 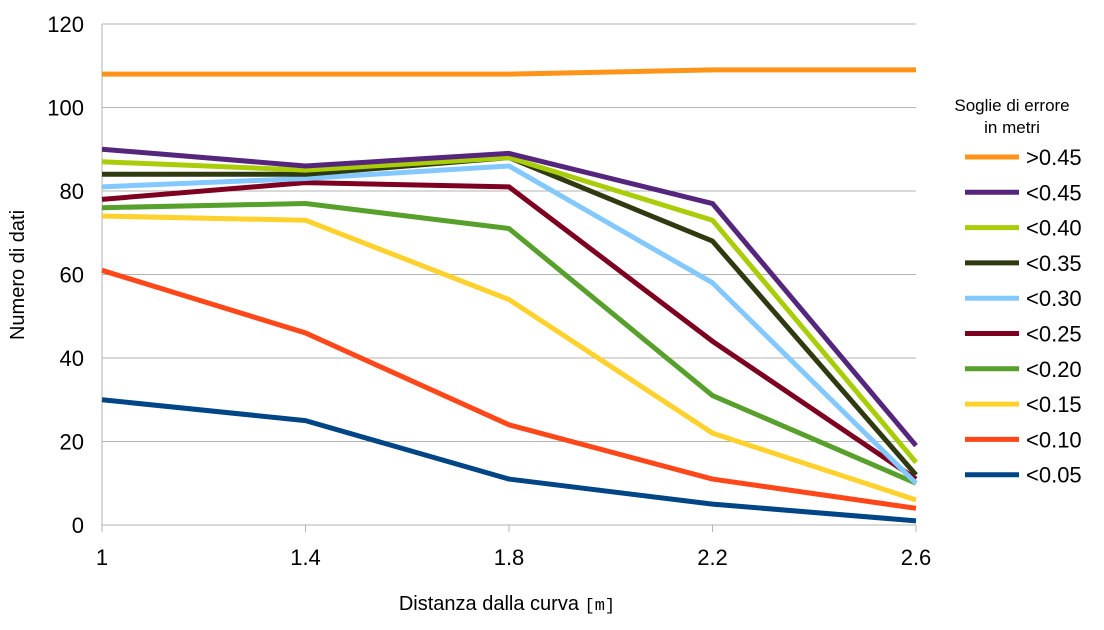 What do you see at coordinates (18, 275) in the screenshot?
I see `y-axis-title: Numero di dati` at bounding box center [18, 275].